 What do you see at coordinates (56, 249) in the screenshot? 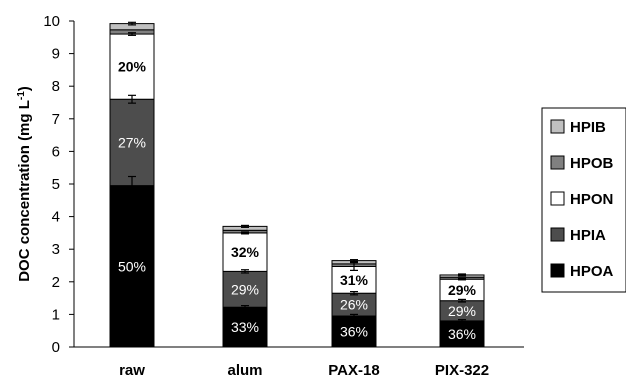
I see `y-tick-label: 3` at bounding box center [56, 249].